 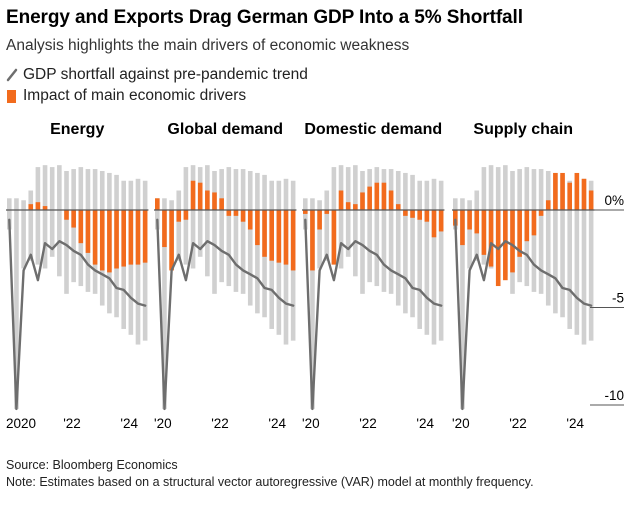 I want to click on legend-bar-label: Impact of main economic drivers, so click(x=135, y=95).